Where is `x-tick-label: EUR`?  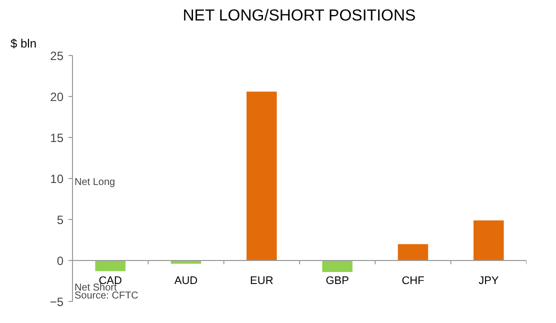 x-tick-label: EUR is located at coordinates (262, 280).